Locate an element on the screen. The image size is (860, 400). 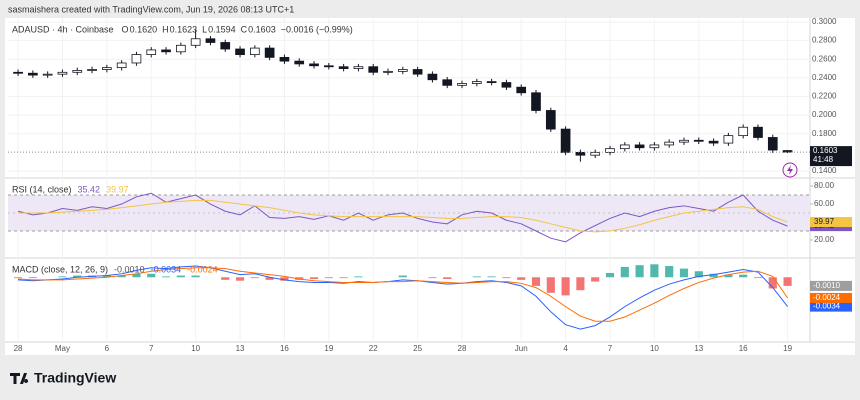
alert-icon is located at coordinates (790, 170).